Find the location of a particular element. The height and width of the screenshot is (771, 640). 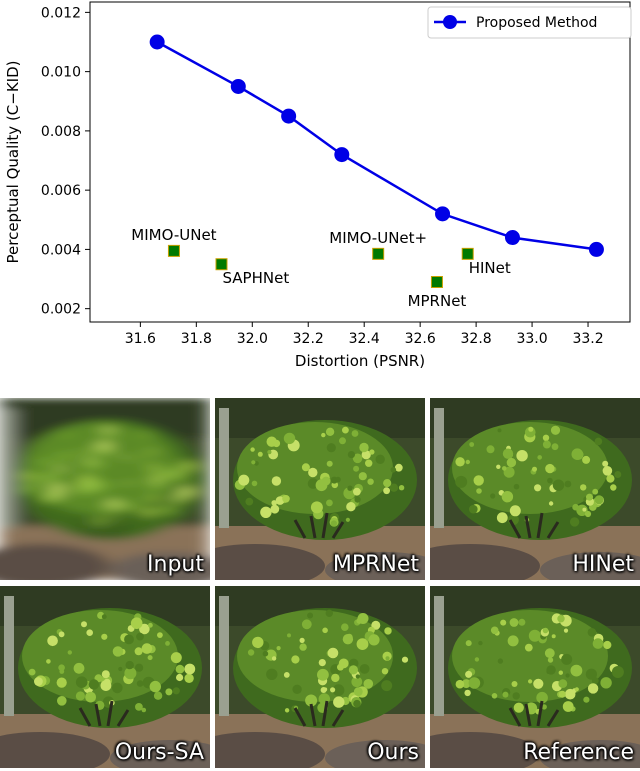

x-tick-label: 32.2 is located at coordinates (308, 339).